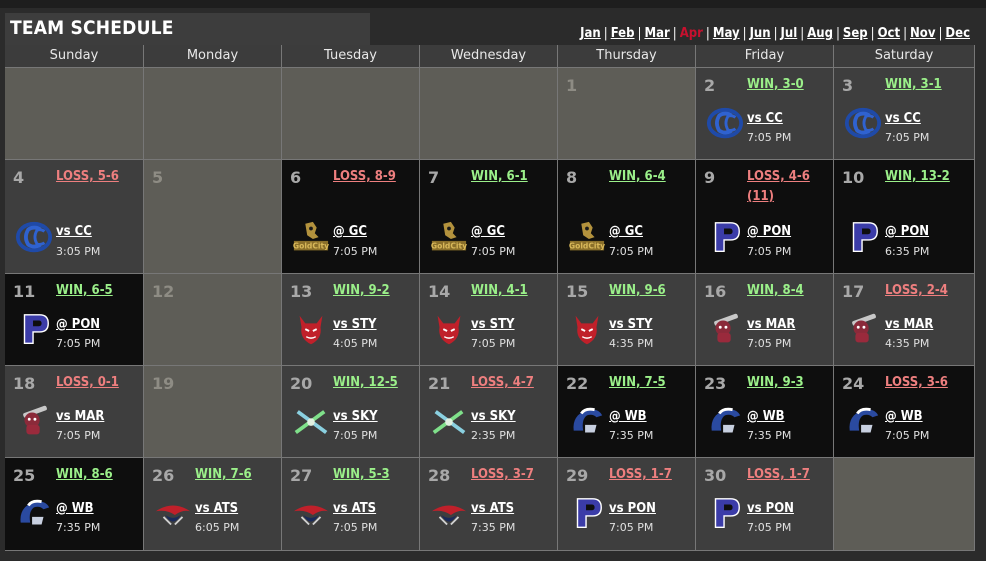 The image size is (986, 561). I want to click on day-cell-8: 8 WIN, 6-4 GoldCity @ GC 7:05 PM, so click(626, 216).